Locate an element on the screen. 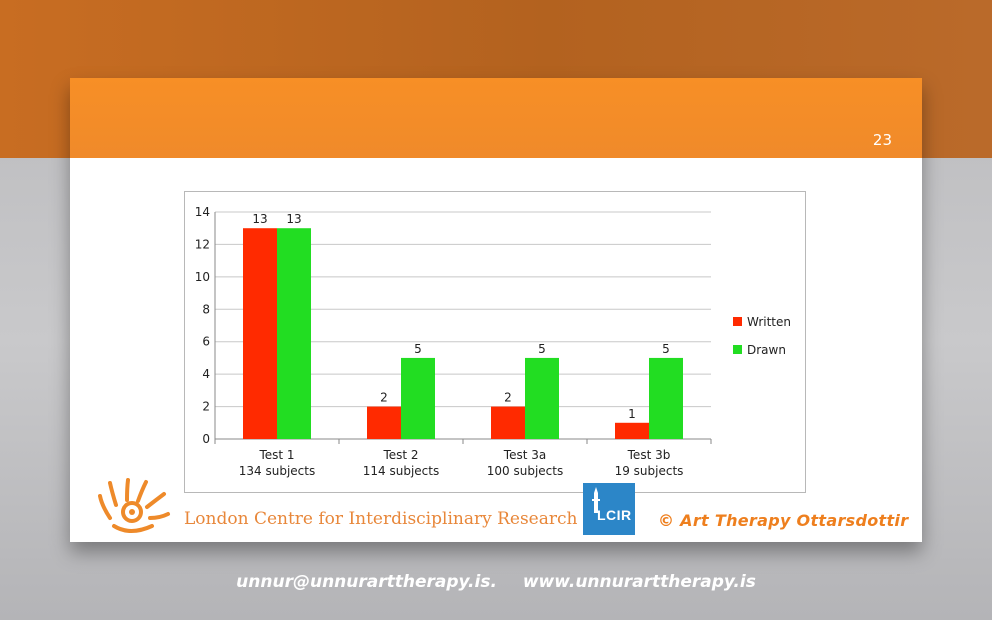 The image size is (992, 620). y-tick-label: 14 is located at coordinates (202, 212).